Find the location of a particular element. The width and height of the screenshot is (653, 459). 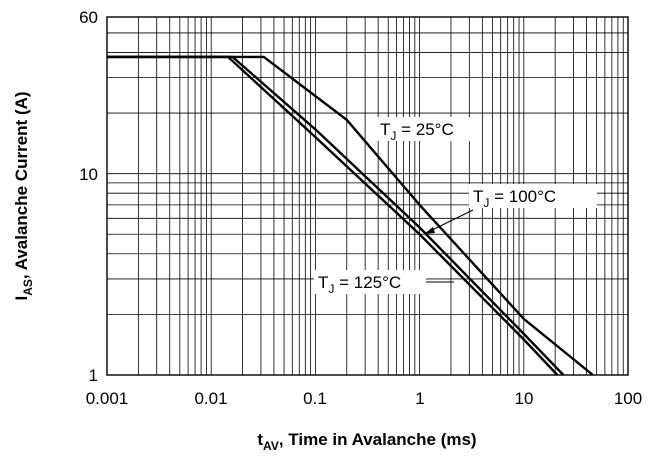

y-axis-title-sub: AS is located at coordinates (28, 287).